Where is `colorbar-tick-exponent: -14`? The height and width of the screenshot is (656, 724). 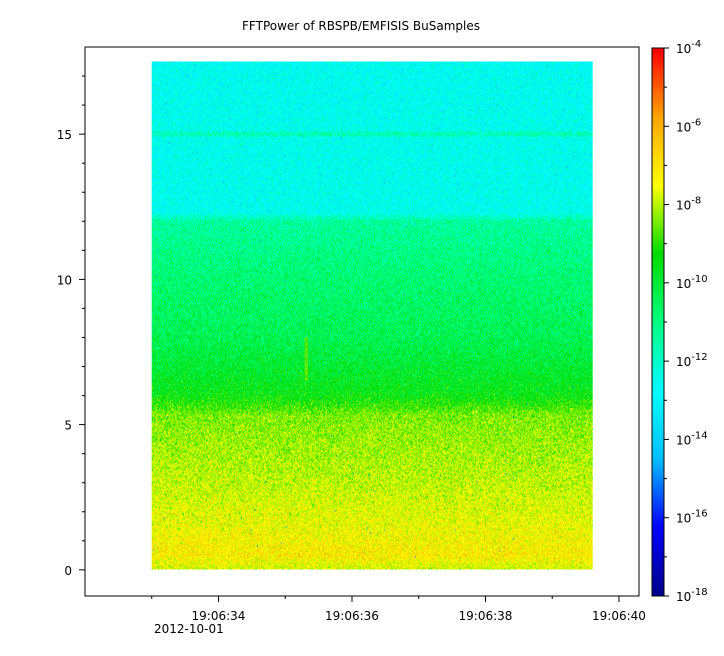 colorbar-tick-exponent: -14 is located at coordinates (699, 435).